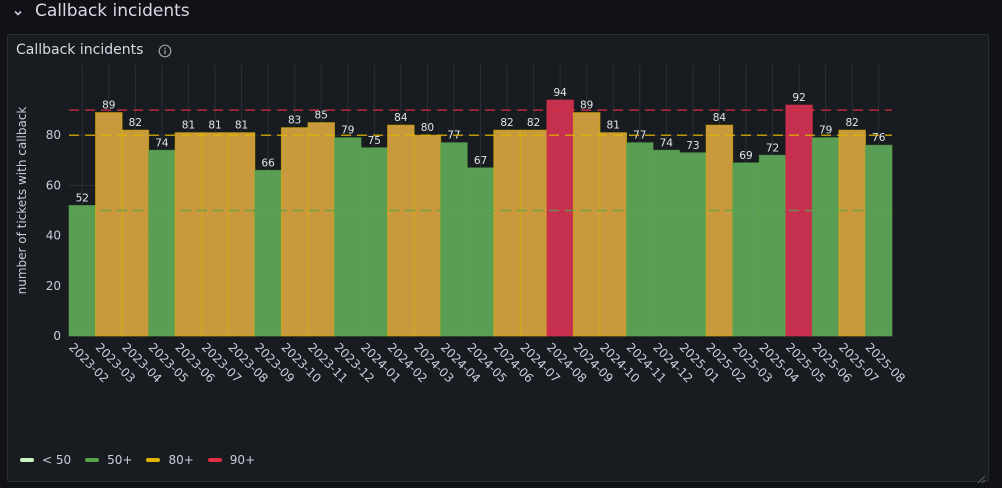 This screenshot has height=488, width=1002. What do you see at coordinates (692, 146) in the screenshot?
I see `bar-value-label: 73` at bounding box center [692, 146].